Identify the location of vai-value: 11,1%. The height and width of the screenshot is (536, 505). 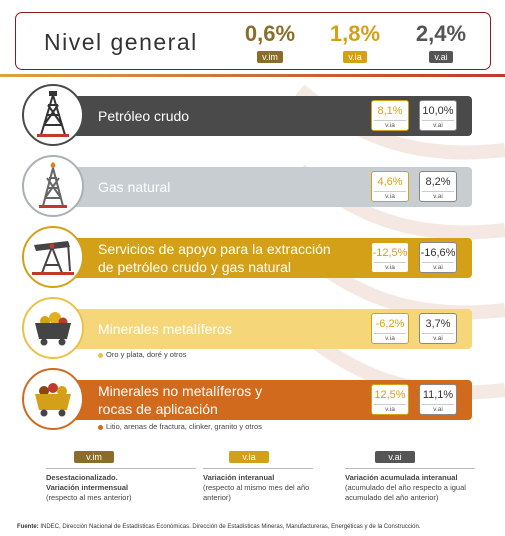
(438, 395).